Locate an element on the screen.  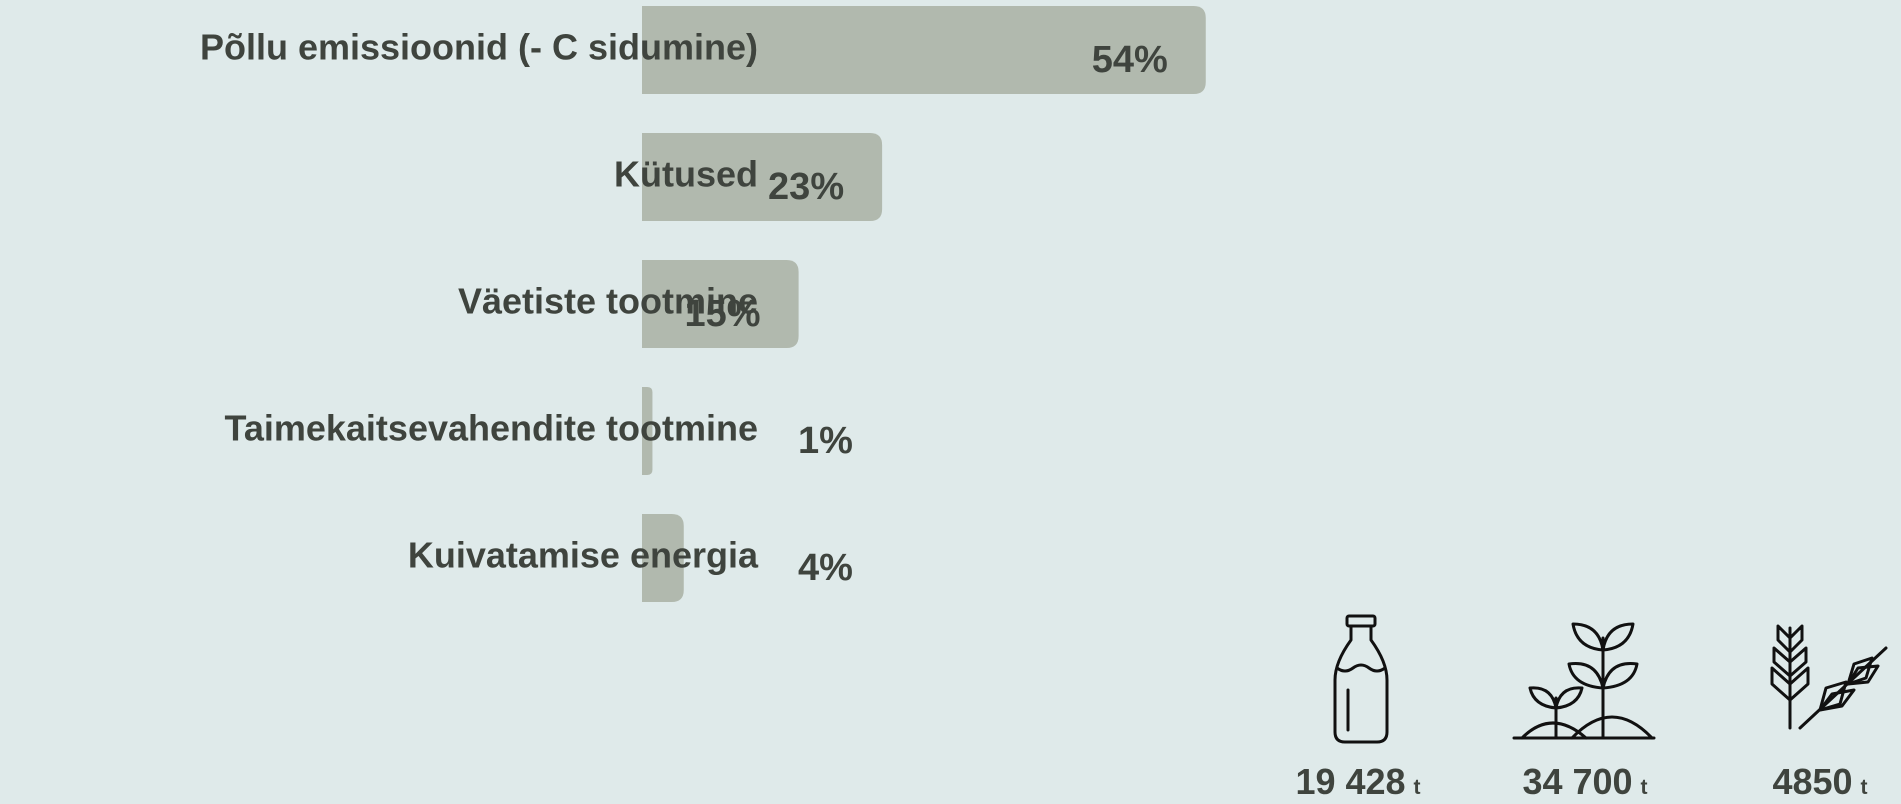
value-label: 15% is located at coordinates (723, 314).